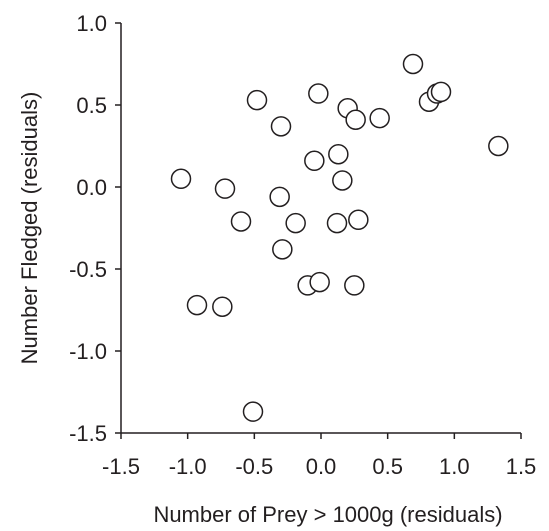 The width and height of the screenshot is (549, 531). Describe the element at coordinates (91, 105) in the screenshot. I see `y-tick-label: 0.5` at that location.